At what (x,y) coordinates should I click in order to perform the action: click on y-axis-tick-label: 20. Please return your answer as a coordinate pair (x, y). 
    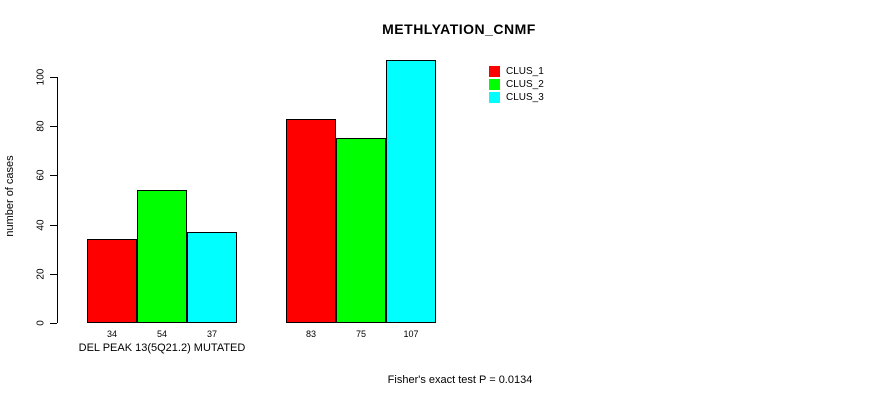
    Looking at the image, I should click on (41, 274).